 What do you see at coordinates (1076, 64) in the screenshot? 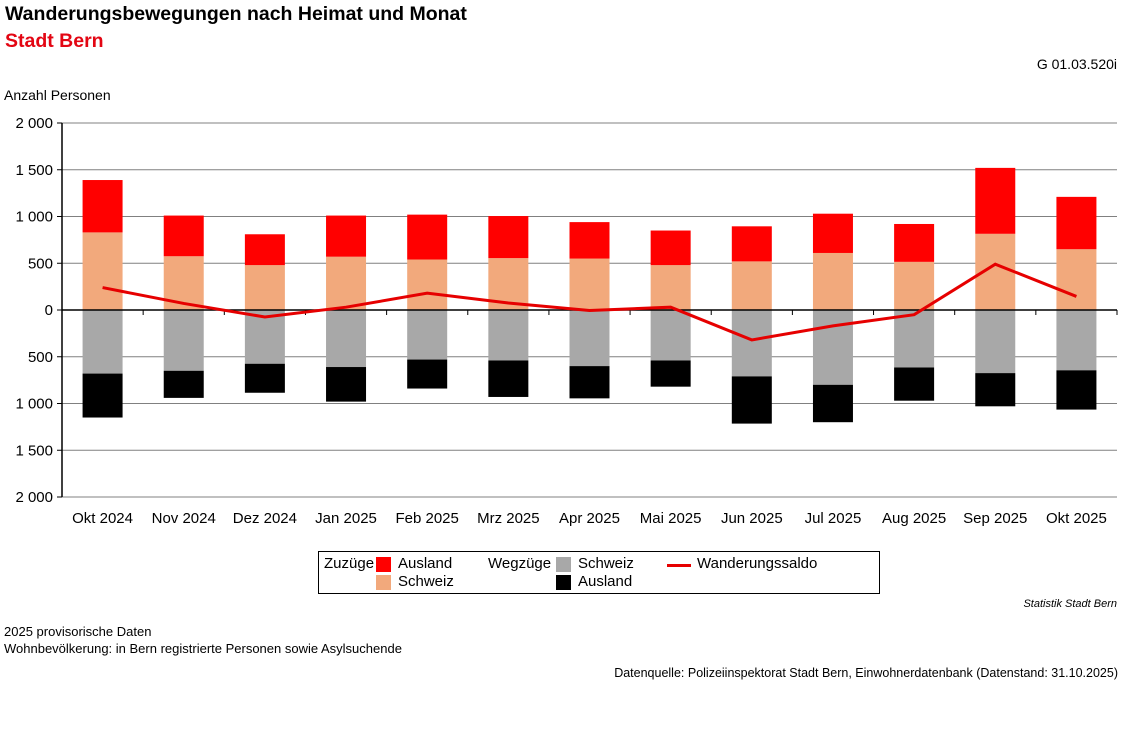
I see `graph-id: G 01.03.520i` at bounding box center [1076, 64].